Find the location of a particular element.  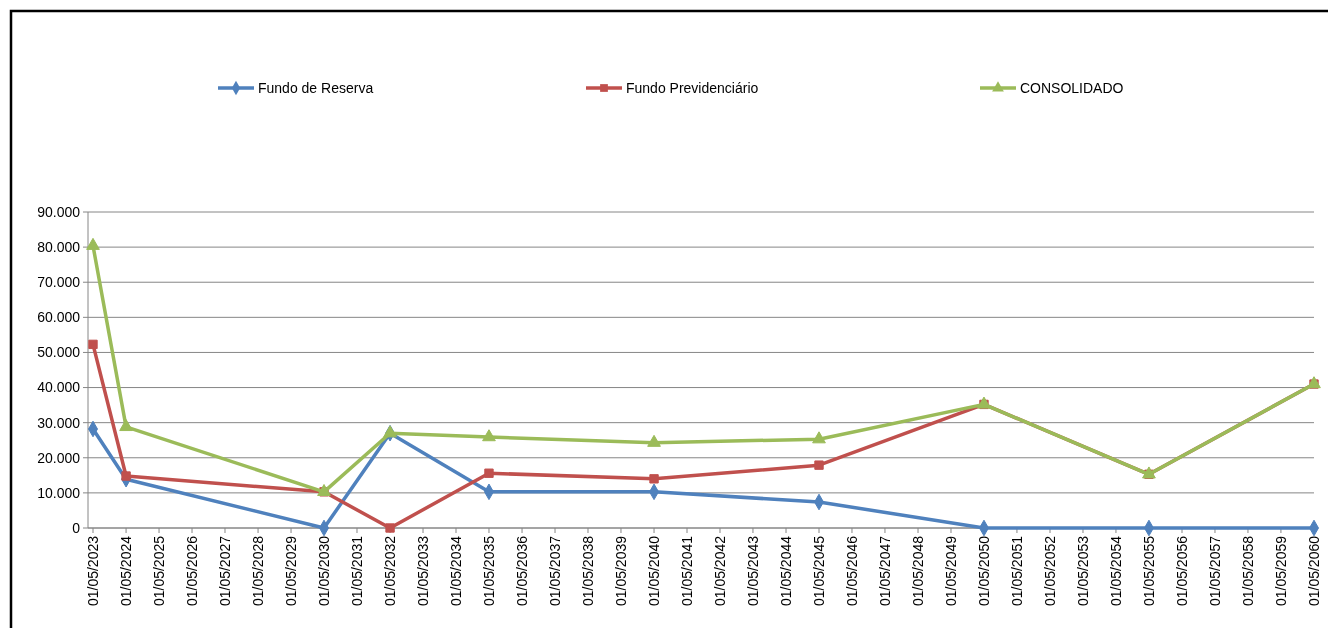

legend-label: CONSOLIDADO is located at coordinates (1072, 87).